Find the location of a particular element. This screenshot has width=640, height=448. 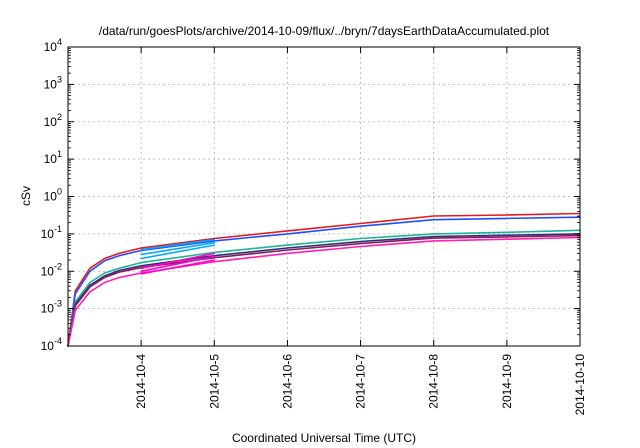

y-tick-label: 10⁻² is located at coordinates (51, 269).